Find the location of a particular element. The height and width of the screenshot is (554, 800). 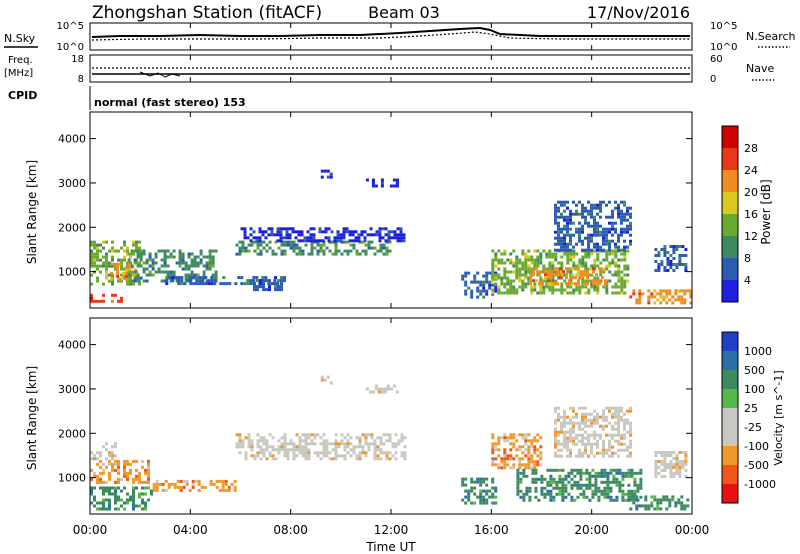

colorbar-tick-label: 24 is located at coordinates (751, 170).